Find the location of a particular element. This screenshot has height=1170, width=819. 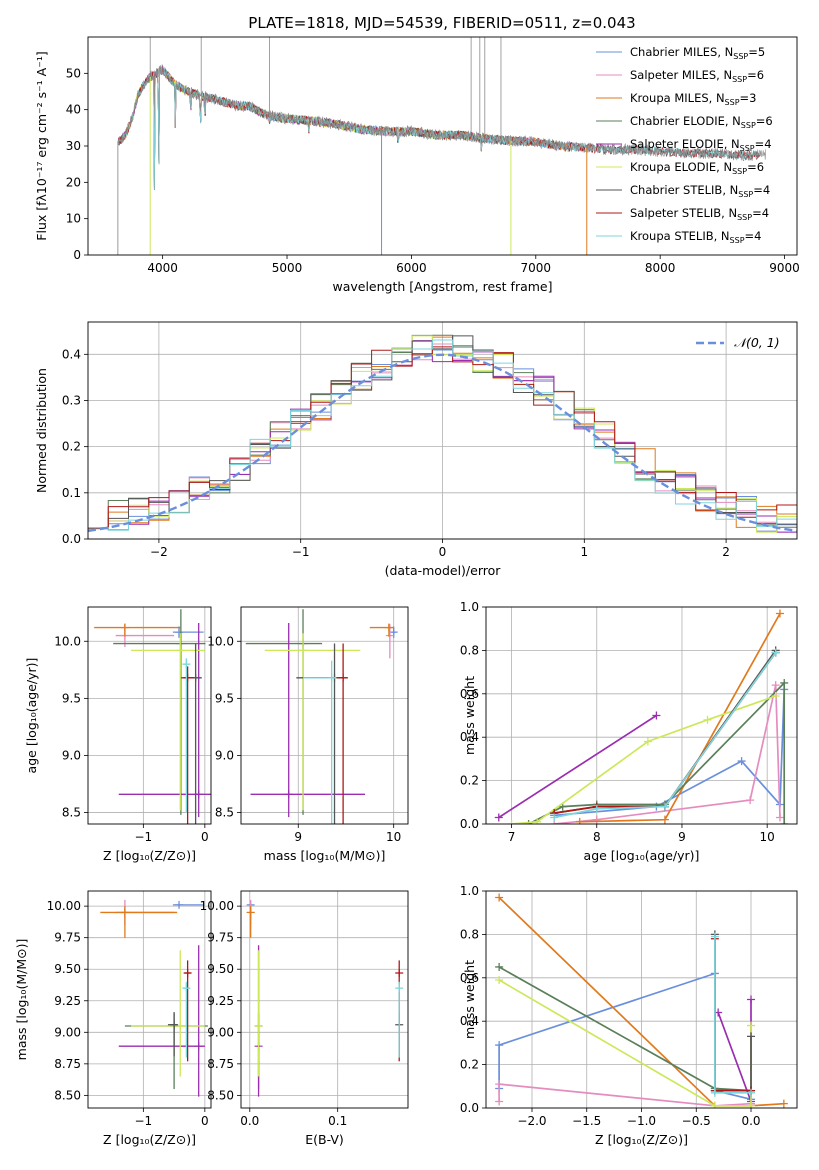

y-tick-label: 8.5 is located at coordinates (71, 813).